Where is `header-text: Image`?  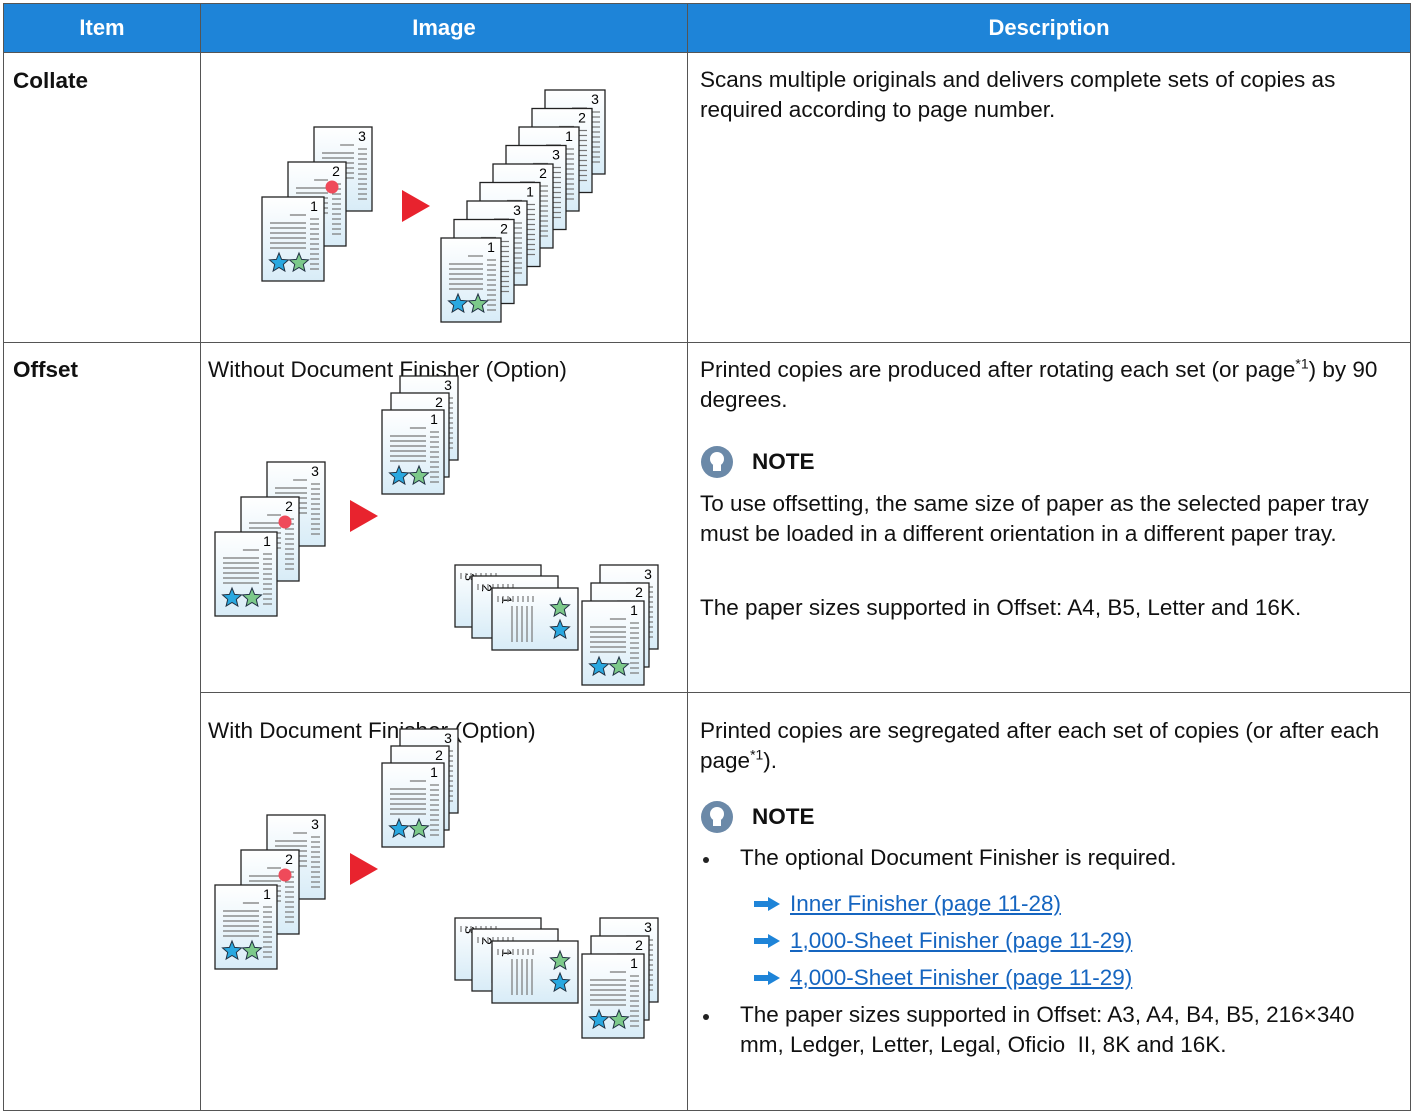 header-text: Image is located at coordinates (444, 27).